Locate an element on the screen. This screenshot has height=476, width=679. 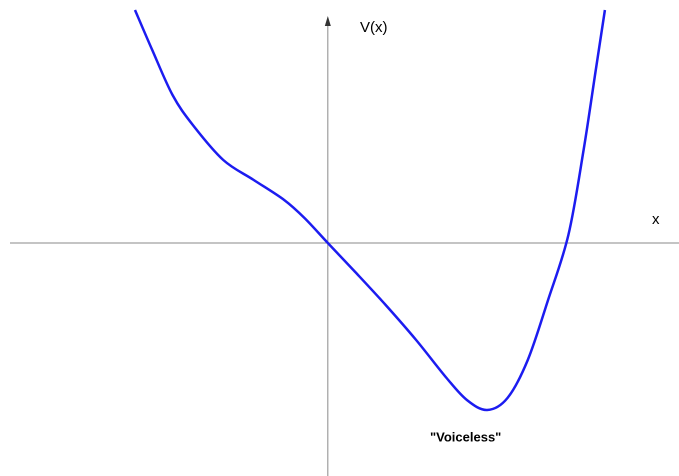
x-axis-label: x is located at coordinates (656, 219).